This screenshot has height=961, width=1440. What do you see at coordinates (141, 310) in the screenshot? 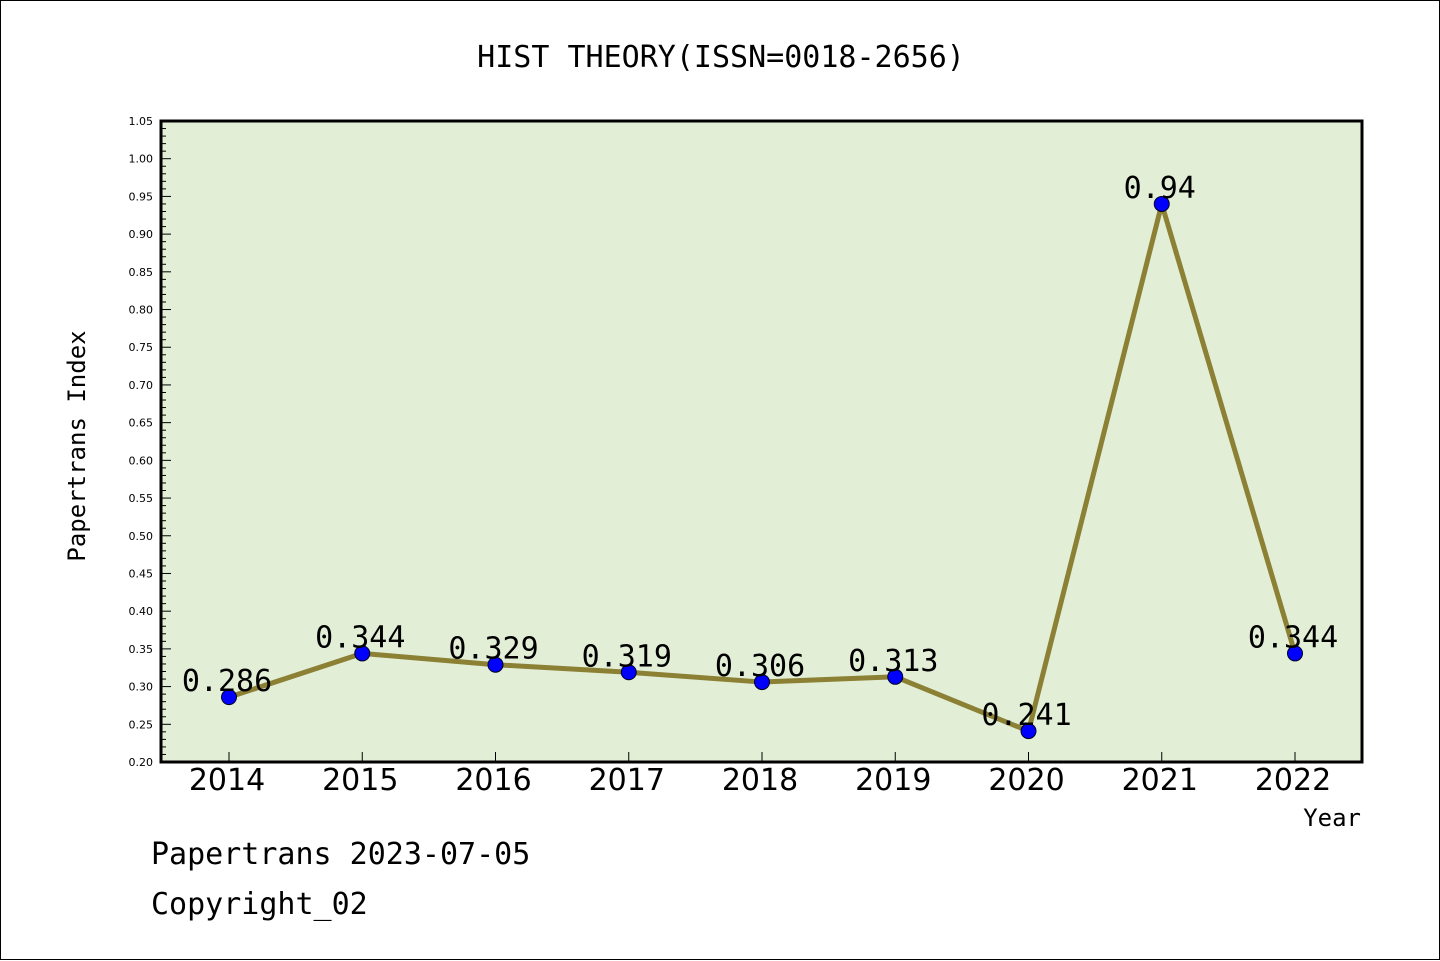
I see `y-tick-label: 0.80` at bounding box center [141, 310].